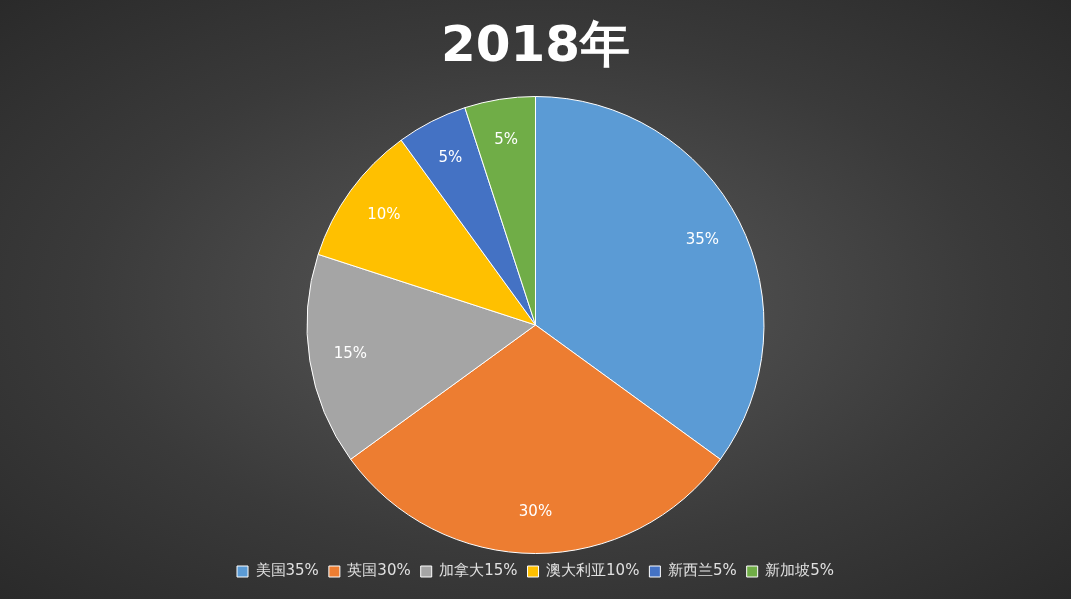 This screenshot has height=599, width=1071. Describe the element at coordinates (535, 43) in the screenshot. I see `chart-title: 2018年` at that location.